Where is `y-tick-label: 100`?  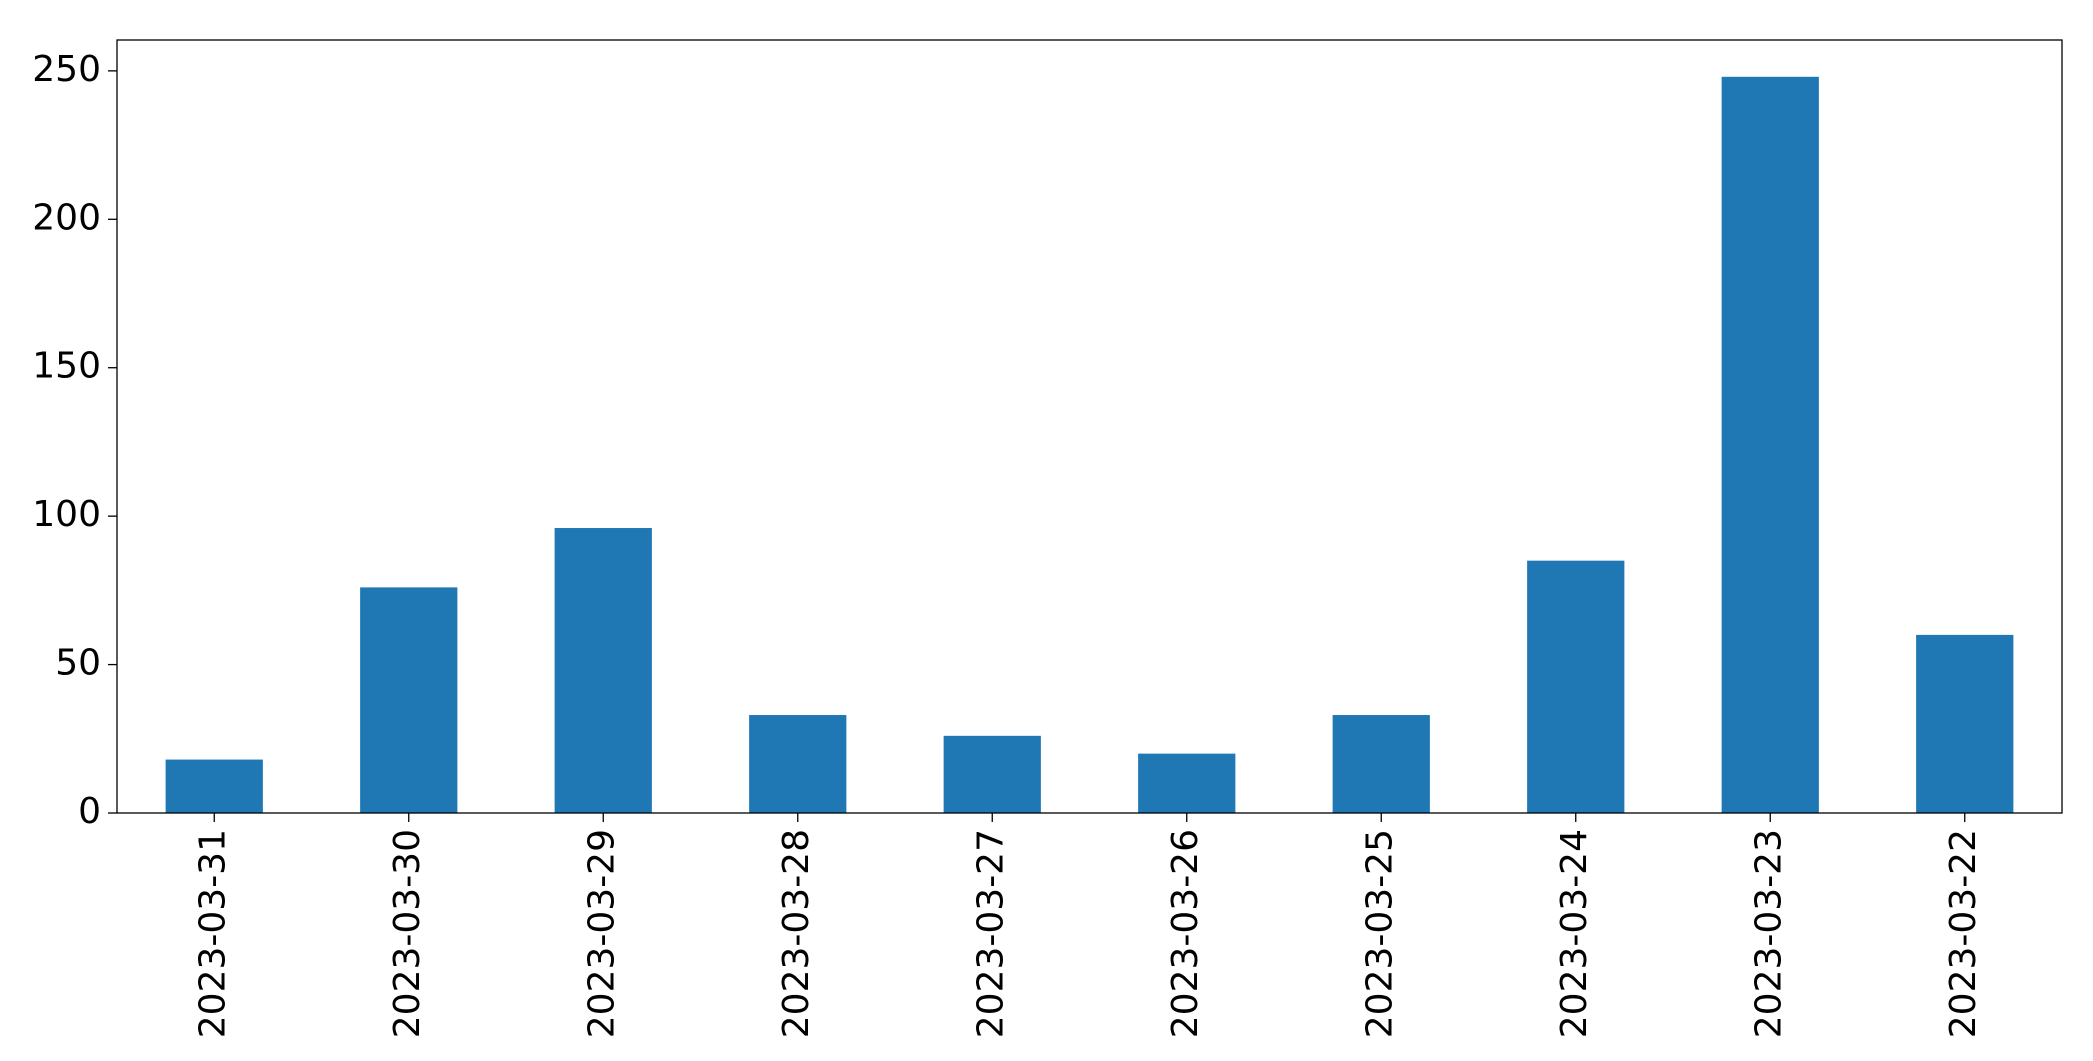 y-tick-label: 100 is located at coordinates (66, 514).